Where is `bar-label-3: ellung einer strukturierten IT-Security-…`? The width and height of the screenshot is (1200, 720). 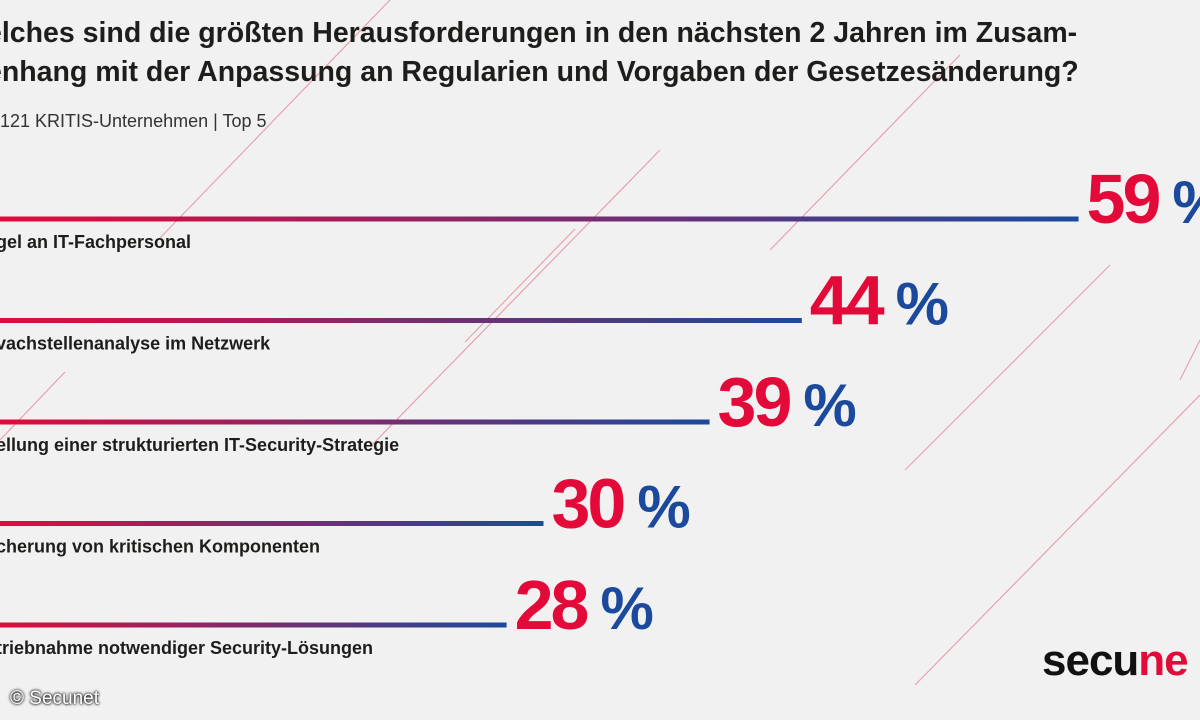 bar-label-3: ellung einer strukturierten IT-Security-… is located at coordinates (199, 445).